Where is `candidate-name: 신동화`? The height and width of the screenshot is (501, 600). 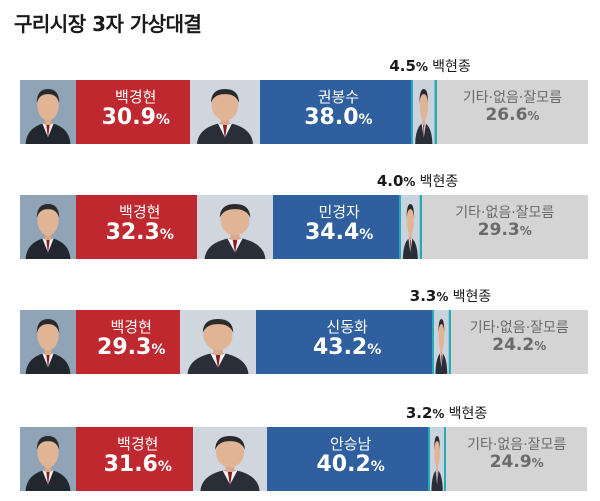 candidate-name: 신동화 is located at coordinates (347, 327).